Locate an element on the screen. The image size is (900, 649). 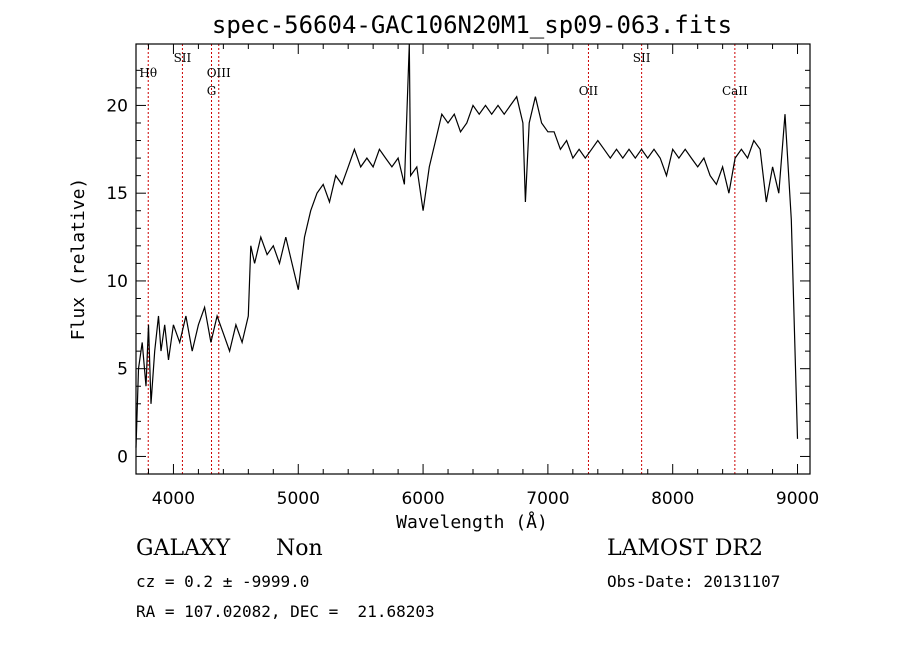
spectral-line-label: G is located at coordinates (212, 91).